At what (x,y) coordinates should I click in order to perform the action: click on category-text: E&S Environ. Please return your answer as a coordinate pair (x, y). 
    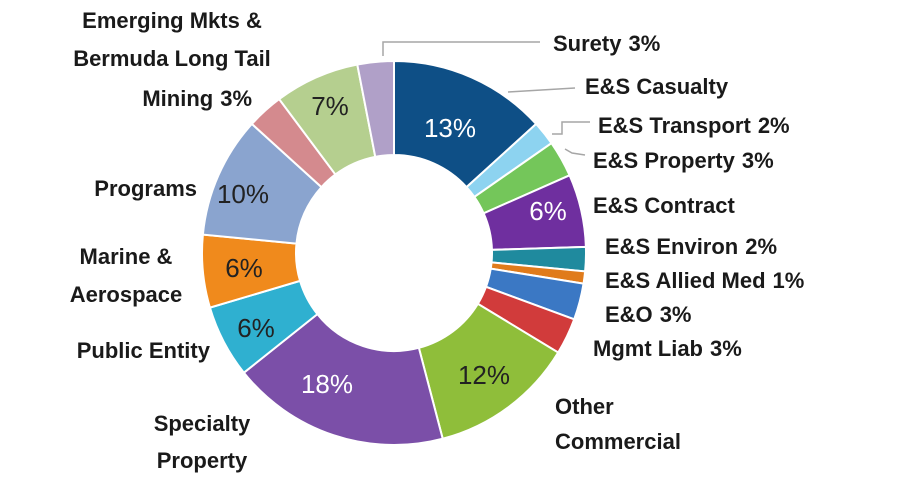
    Looking at the image, I should click on (671, 246).